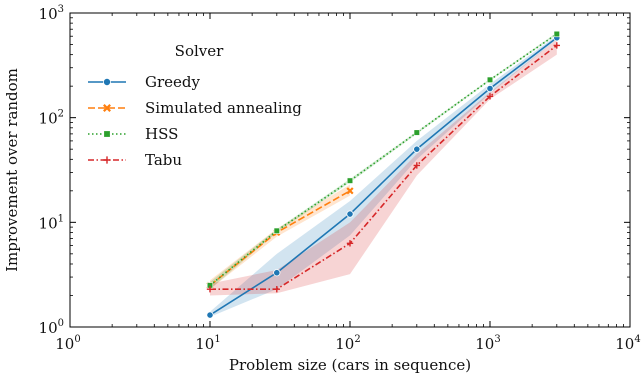 The image size is (642, 377). What do you see at coordinates (347, 343) in the screenshot?
I see `x-tick-label: 10²` at bounding box center [347, 343].